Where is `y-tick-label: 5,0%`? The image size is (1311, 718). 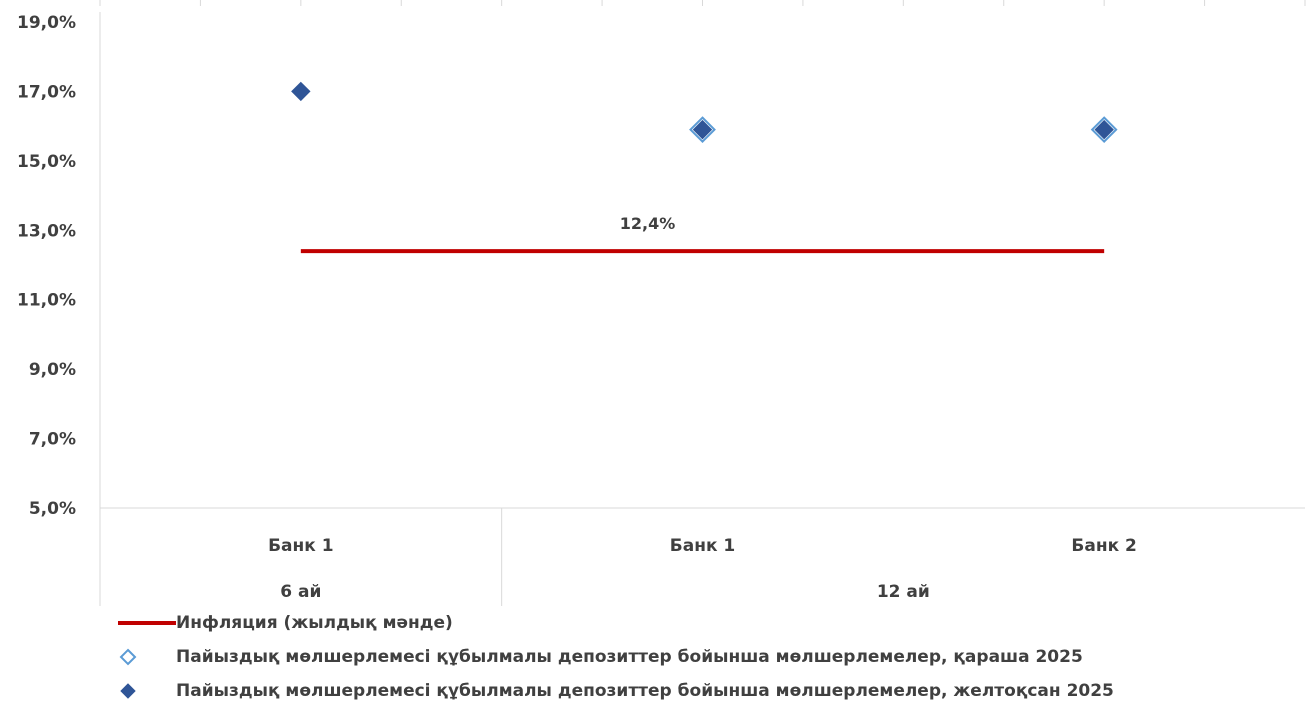 y-tick-label: 5,0% is located at coordinates (52, 509).